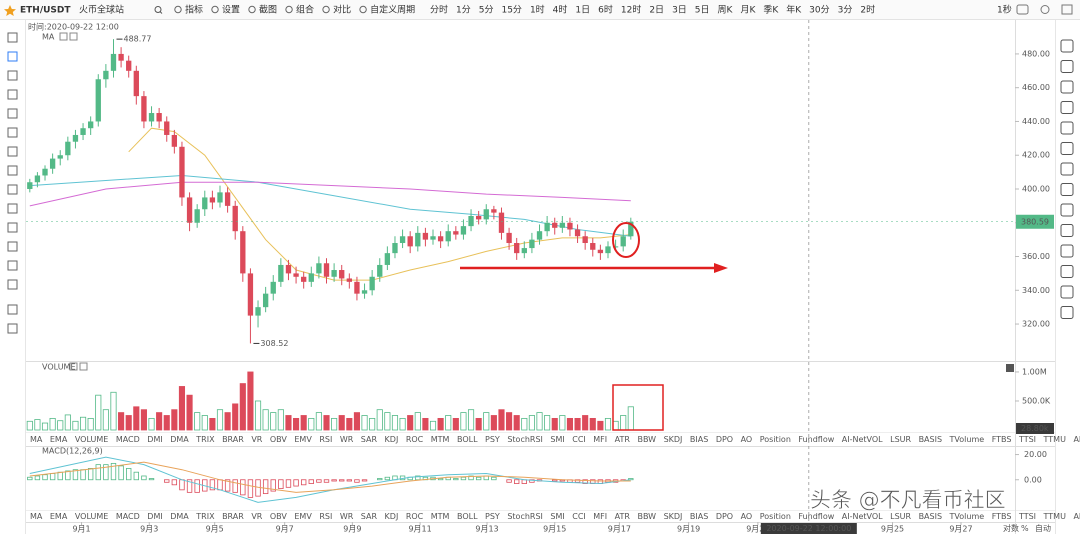  Describe the element at coordinates (557, 516) in the screenshot. I see `indicator-tab: SMI` at that location.